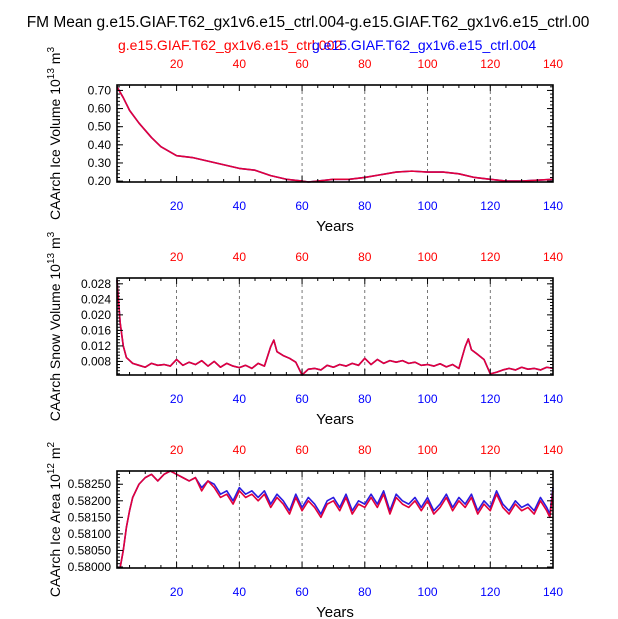 This screenshot has height=619, width=618. I want to click on y-tick-label: 0.58050, so click(90, 550).